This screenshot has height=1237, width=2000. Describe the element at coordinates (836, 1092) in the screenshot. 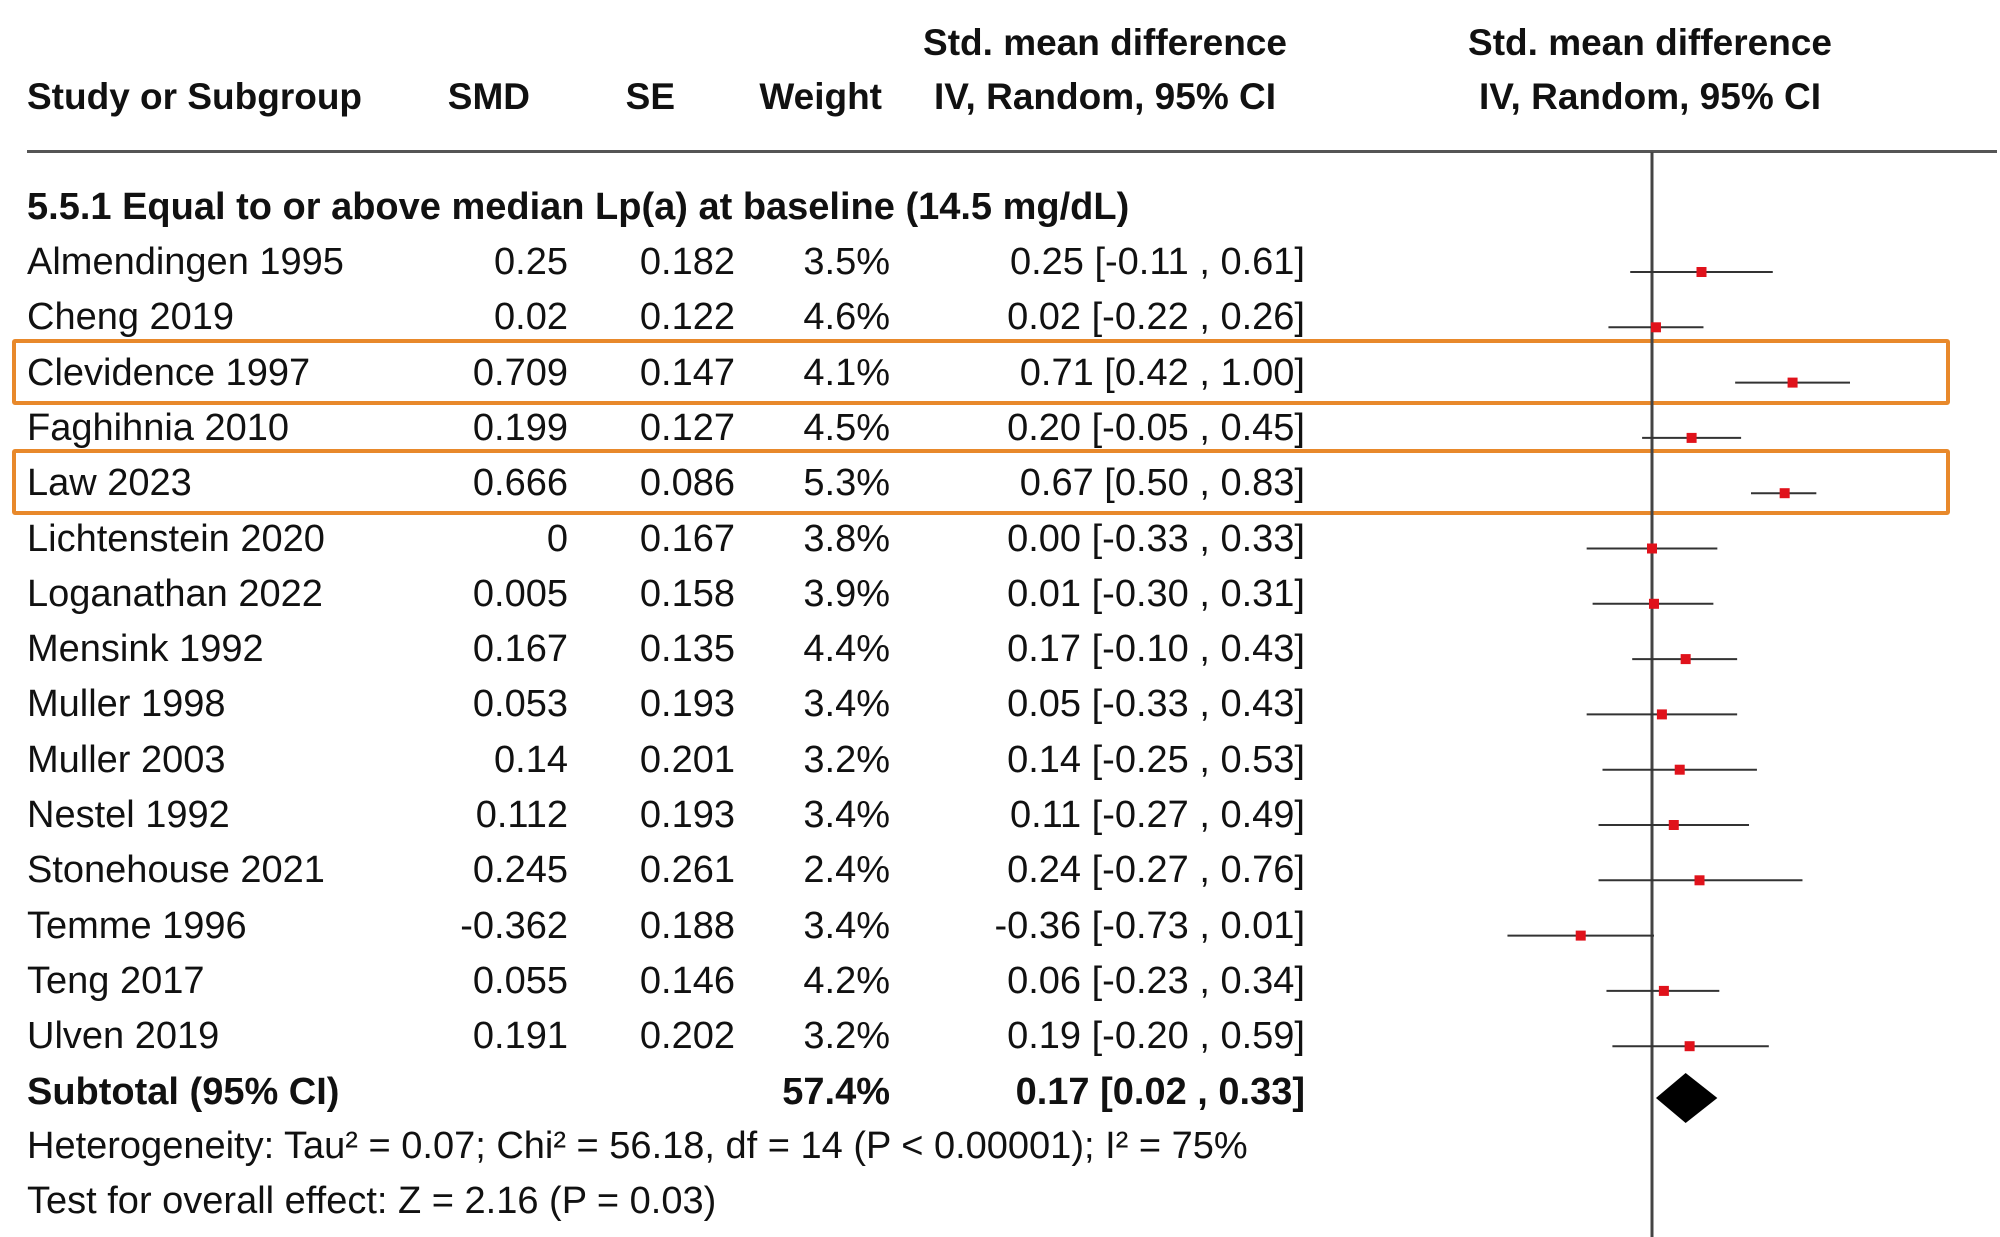

I see `subtotal-weight: 57.4%` at that location.